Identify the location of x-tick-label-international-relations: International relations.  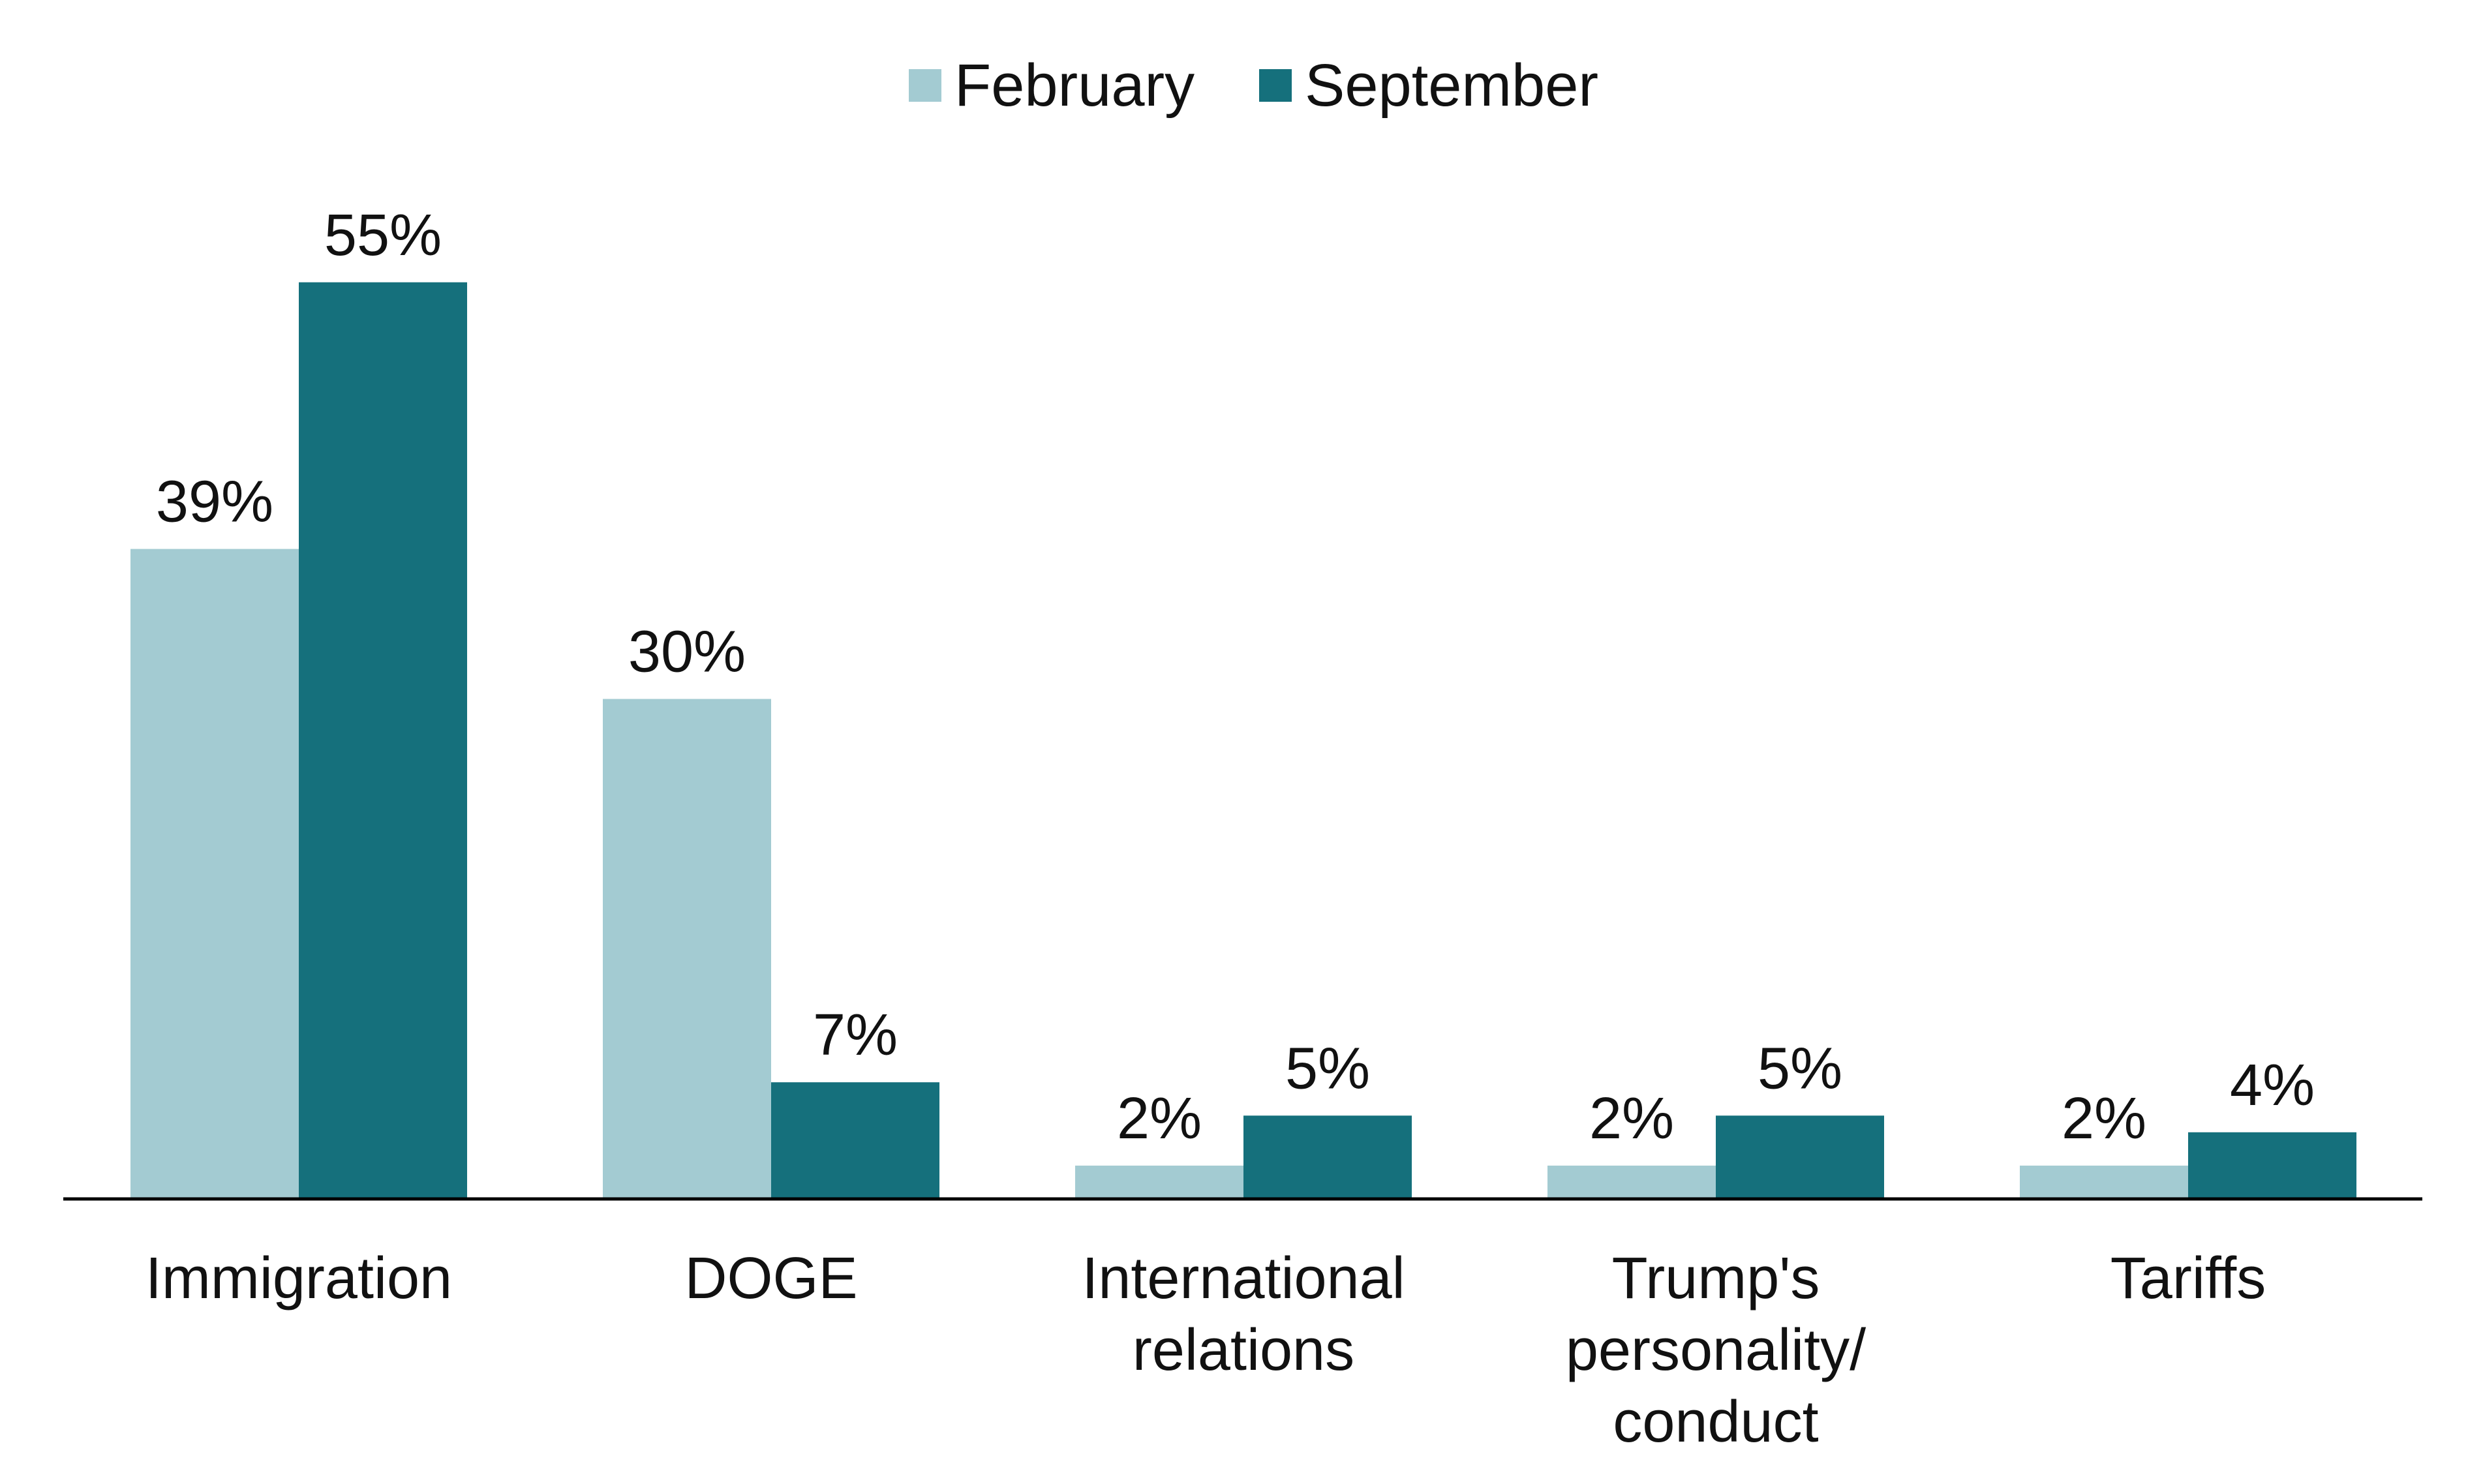
(1243, 1314).